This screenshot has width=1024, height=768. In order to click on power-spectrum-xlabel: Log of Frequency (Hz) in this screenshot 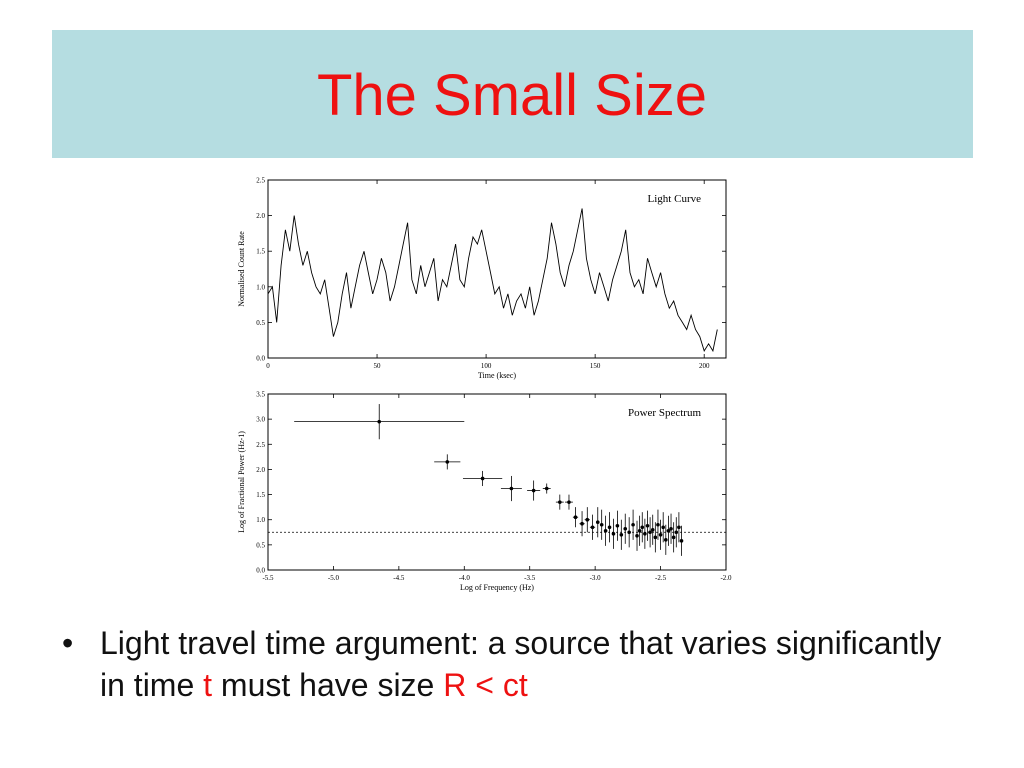, I will do `click(497, 587)`.